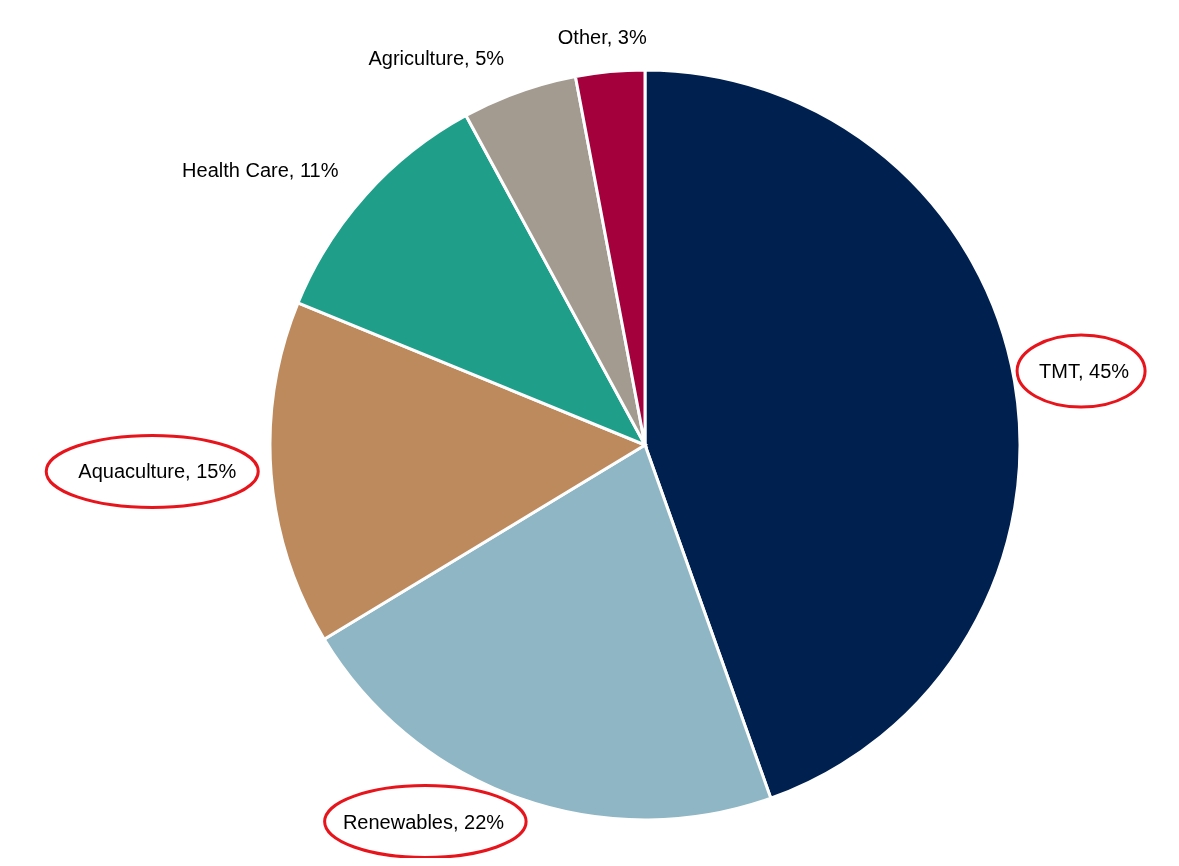  Describe the element at coordinates (423, 821) in the screenshot. I see `slice-label: Renewables, 22%` at that location.